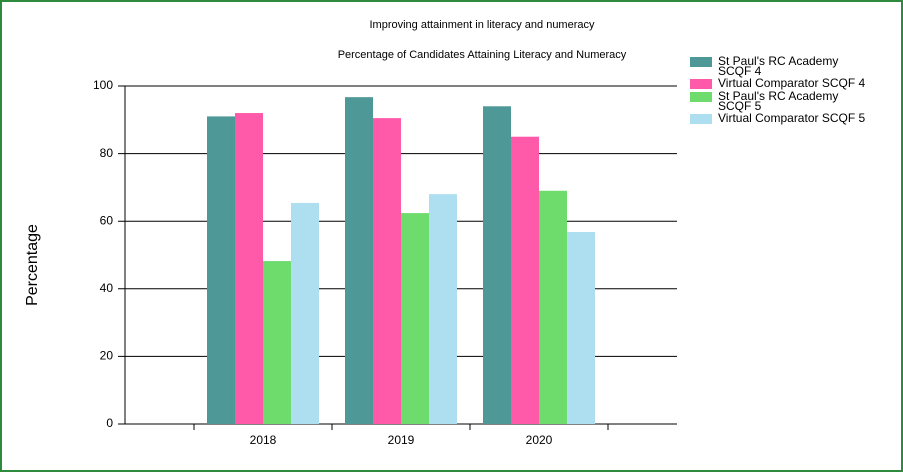 The height and width of the screenshot is (472, 903). I want to click on y-axis-label: Percentage, so click(32, 265).